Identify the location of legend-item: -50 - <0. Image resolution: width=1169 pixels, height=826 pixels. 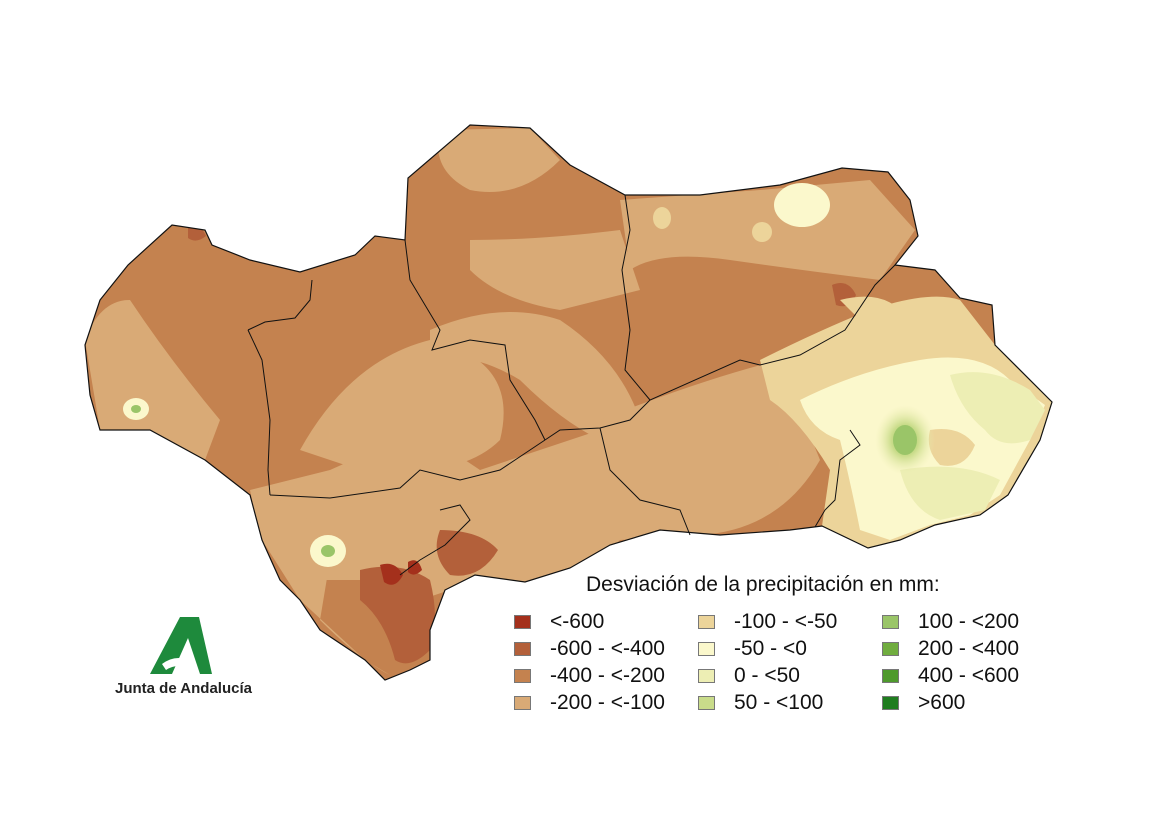
(752, 648).